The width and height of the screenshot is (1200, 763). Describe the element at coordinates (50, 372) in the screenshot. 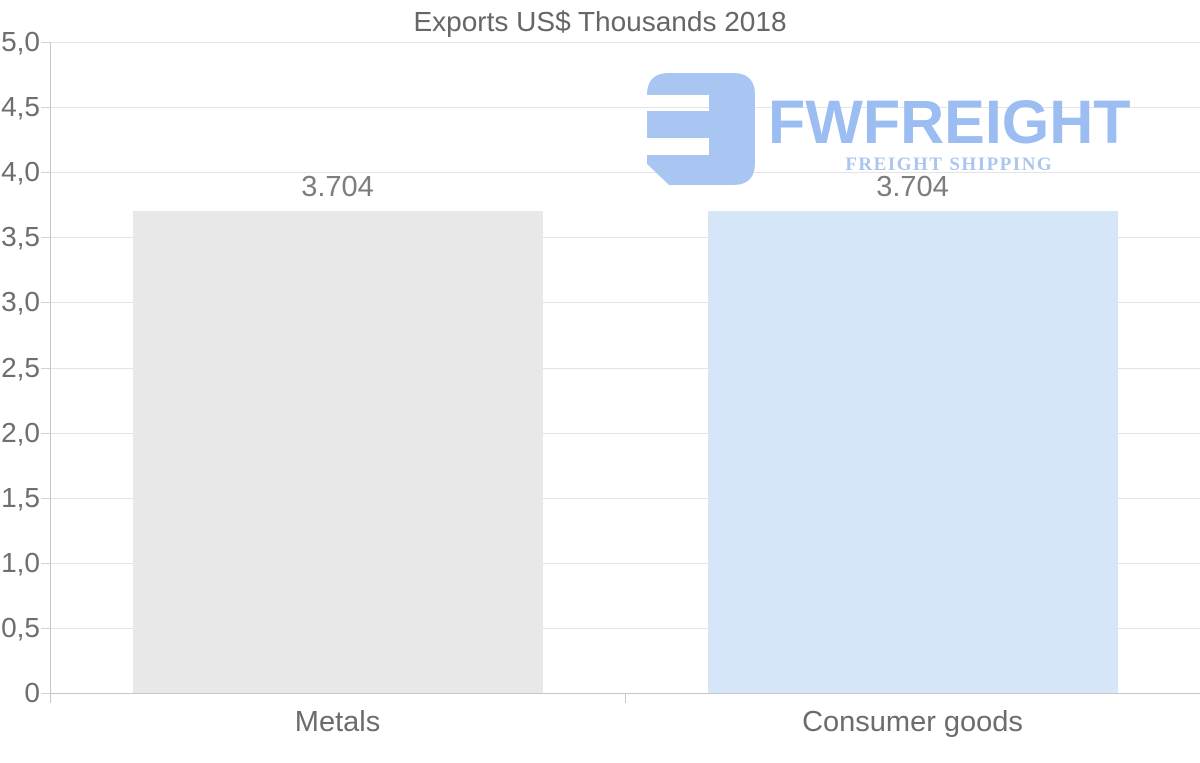

I see `y-axis-line` at that location.